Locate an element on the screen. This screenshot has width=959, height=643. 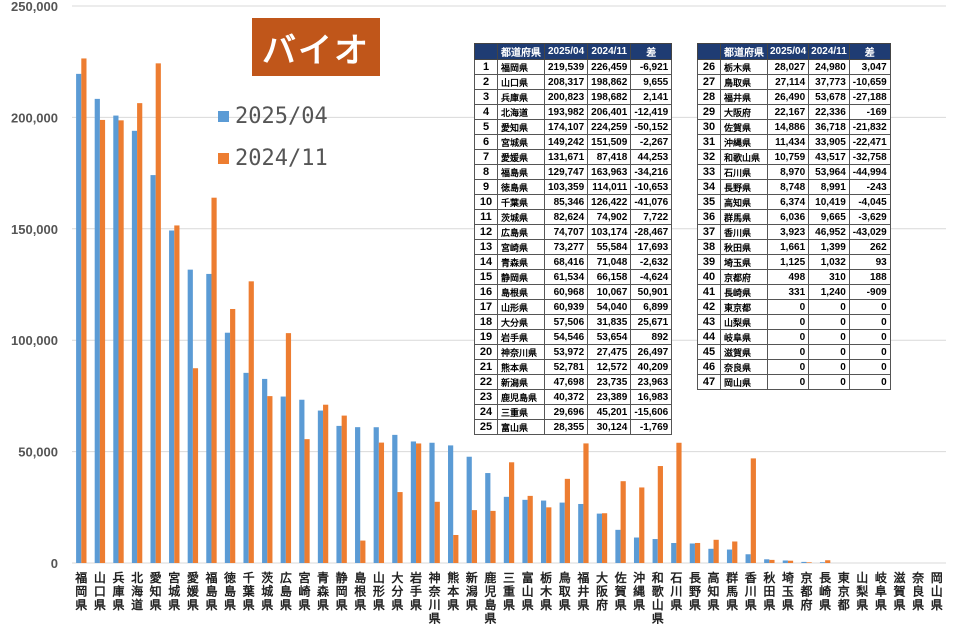
table-row: 14 青森県 68,416 71,048 -2,632 is located at coordinates (573, 262).